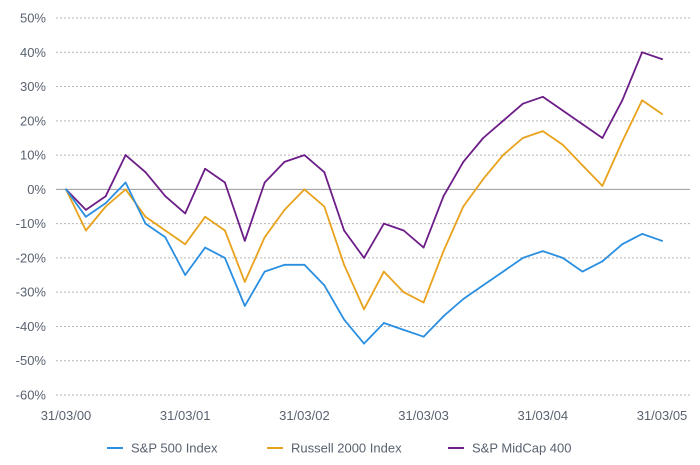  I want to click on y-tick-label: 0%, so click(36, 189).